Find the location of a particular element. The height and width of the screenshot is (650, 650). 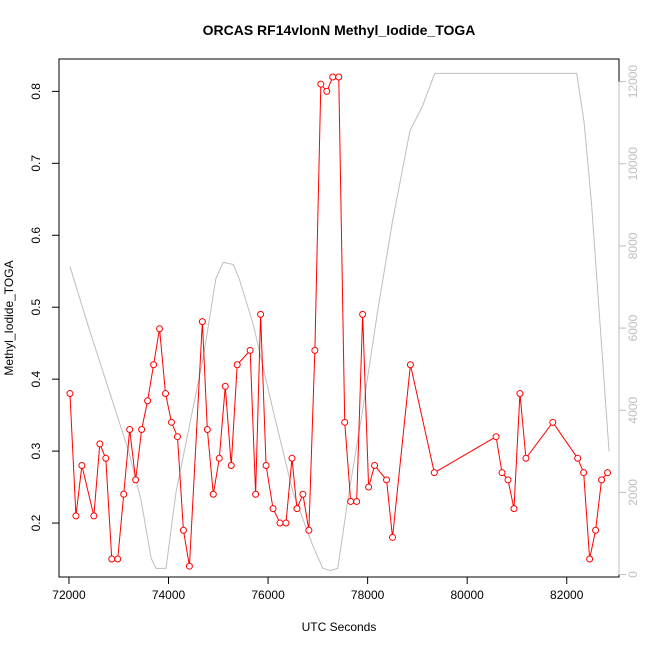

y2-tick-label: 10000 is located at coordinates (633, 164).